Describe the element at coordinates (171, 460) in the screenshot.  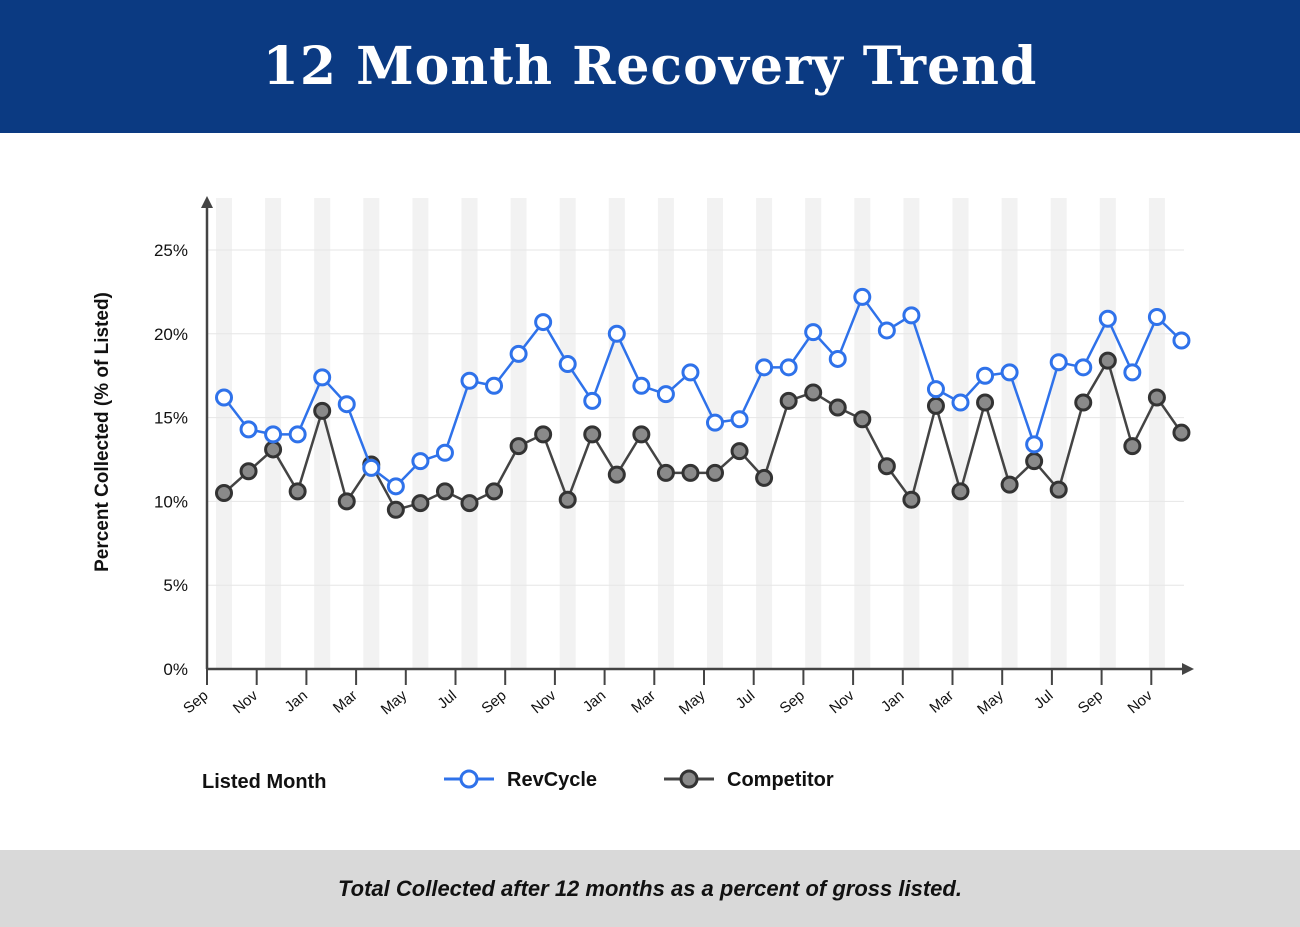
I see `y-tick-labels: 0% 5% 10% 15% 20% 25%` at that location.